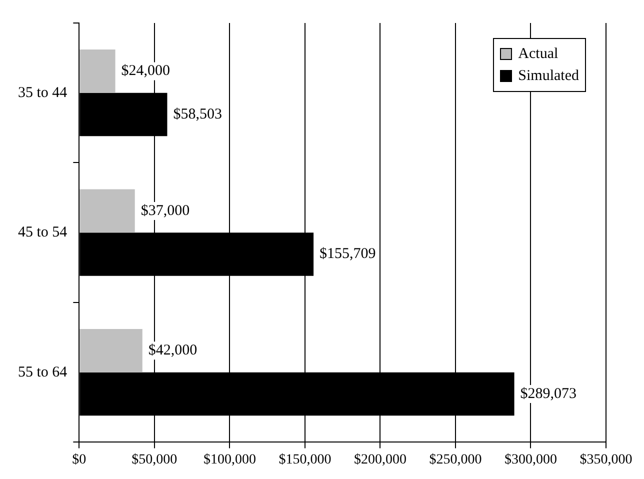  Describe the element at coordinates (606, 460) in the screenshot. I see `x-tick-label: $350,000` at that location.